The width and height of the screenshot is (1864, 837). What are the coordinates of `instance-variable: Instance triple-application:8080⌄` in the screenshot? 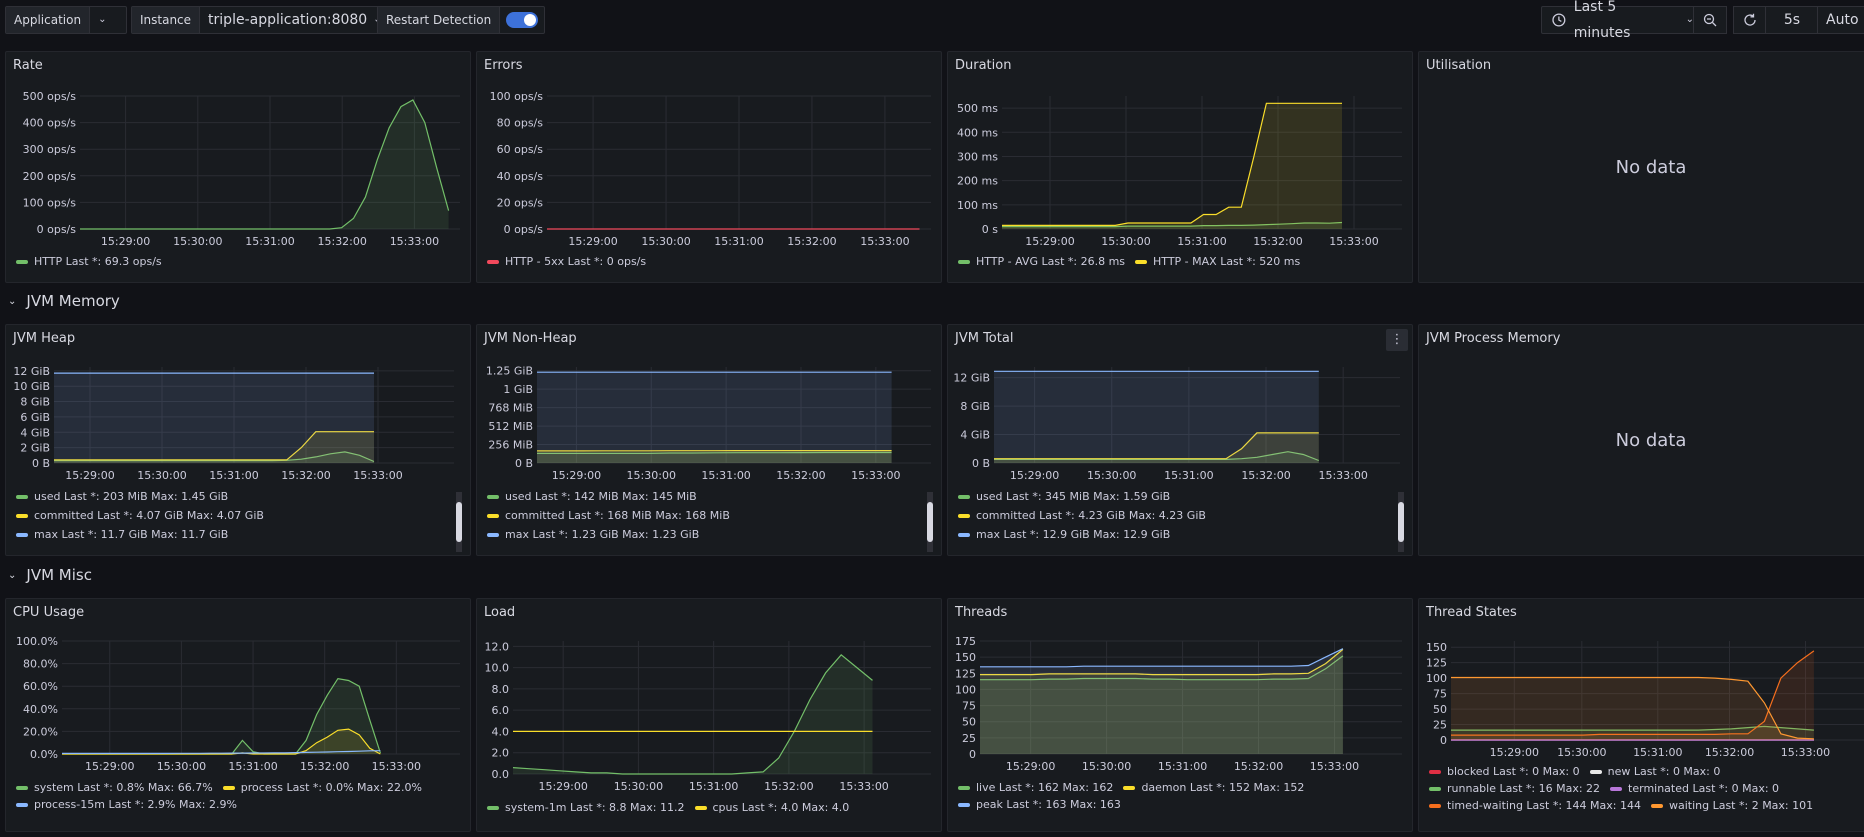 It's located at (261, 20).